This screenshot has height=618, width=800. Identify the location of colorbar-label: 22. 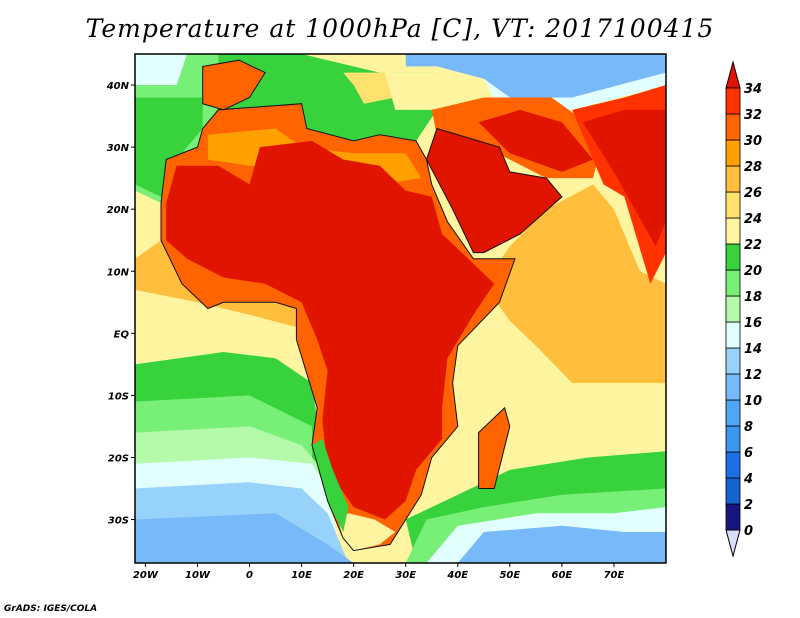
(753, 245).